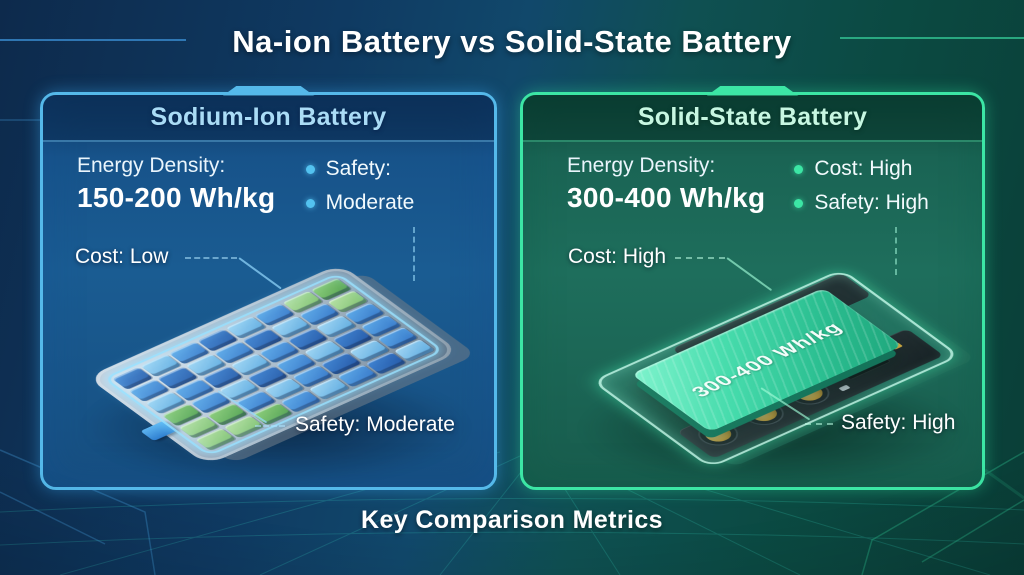 This screenshot has height=575, width=1024. What do you see at coordinates (176, 197) in the screenshot?
I see `energy-density-value: 150-200 Wh/kg` at bounding box center [176, 197].